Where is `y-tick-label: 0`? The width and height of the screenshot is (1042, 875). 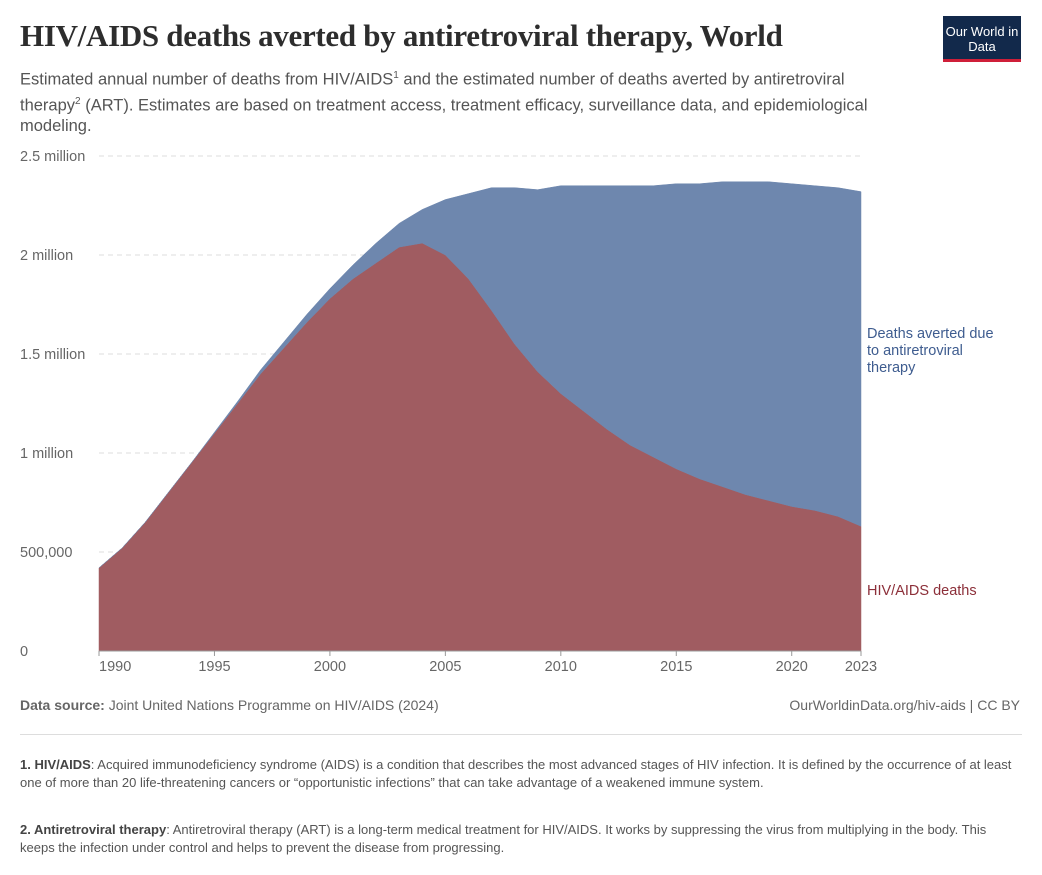 y-tick-label: 0 is located at coordinates (24, 652).